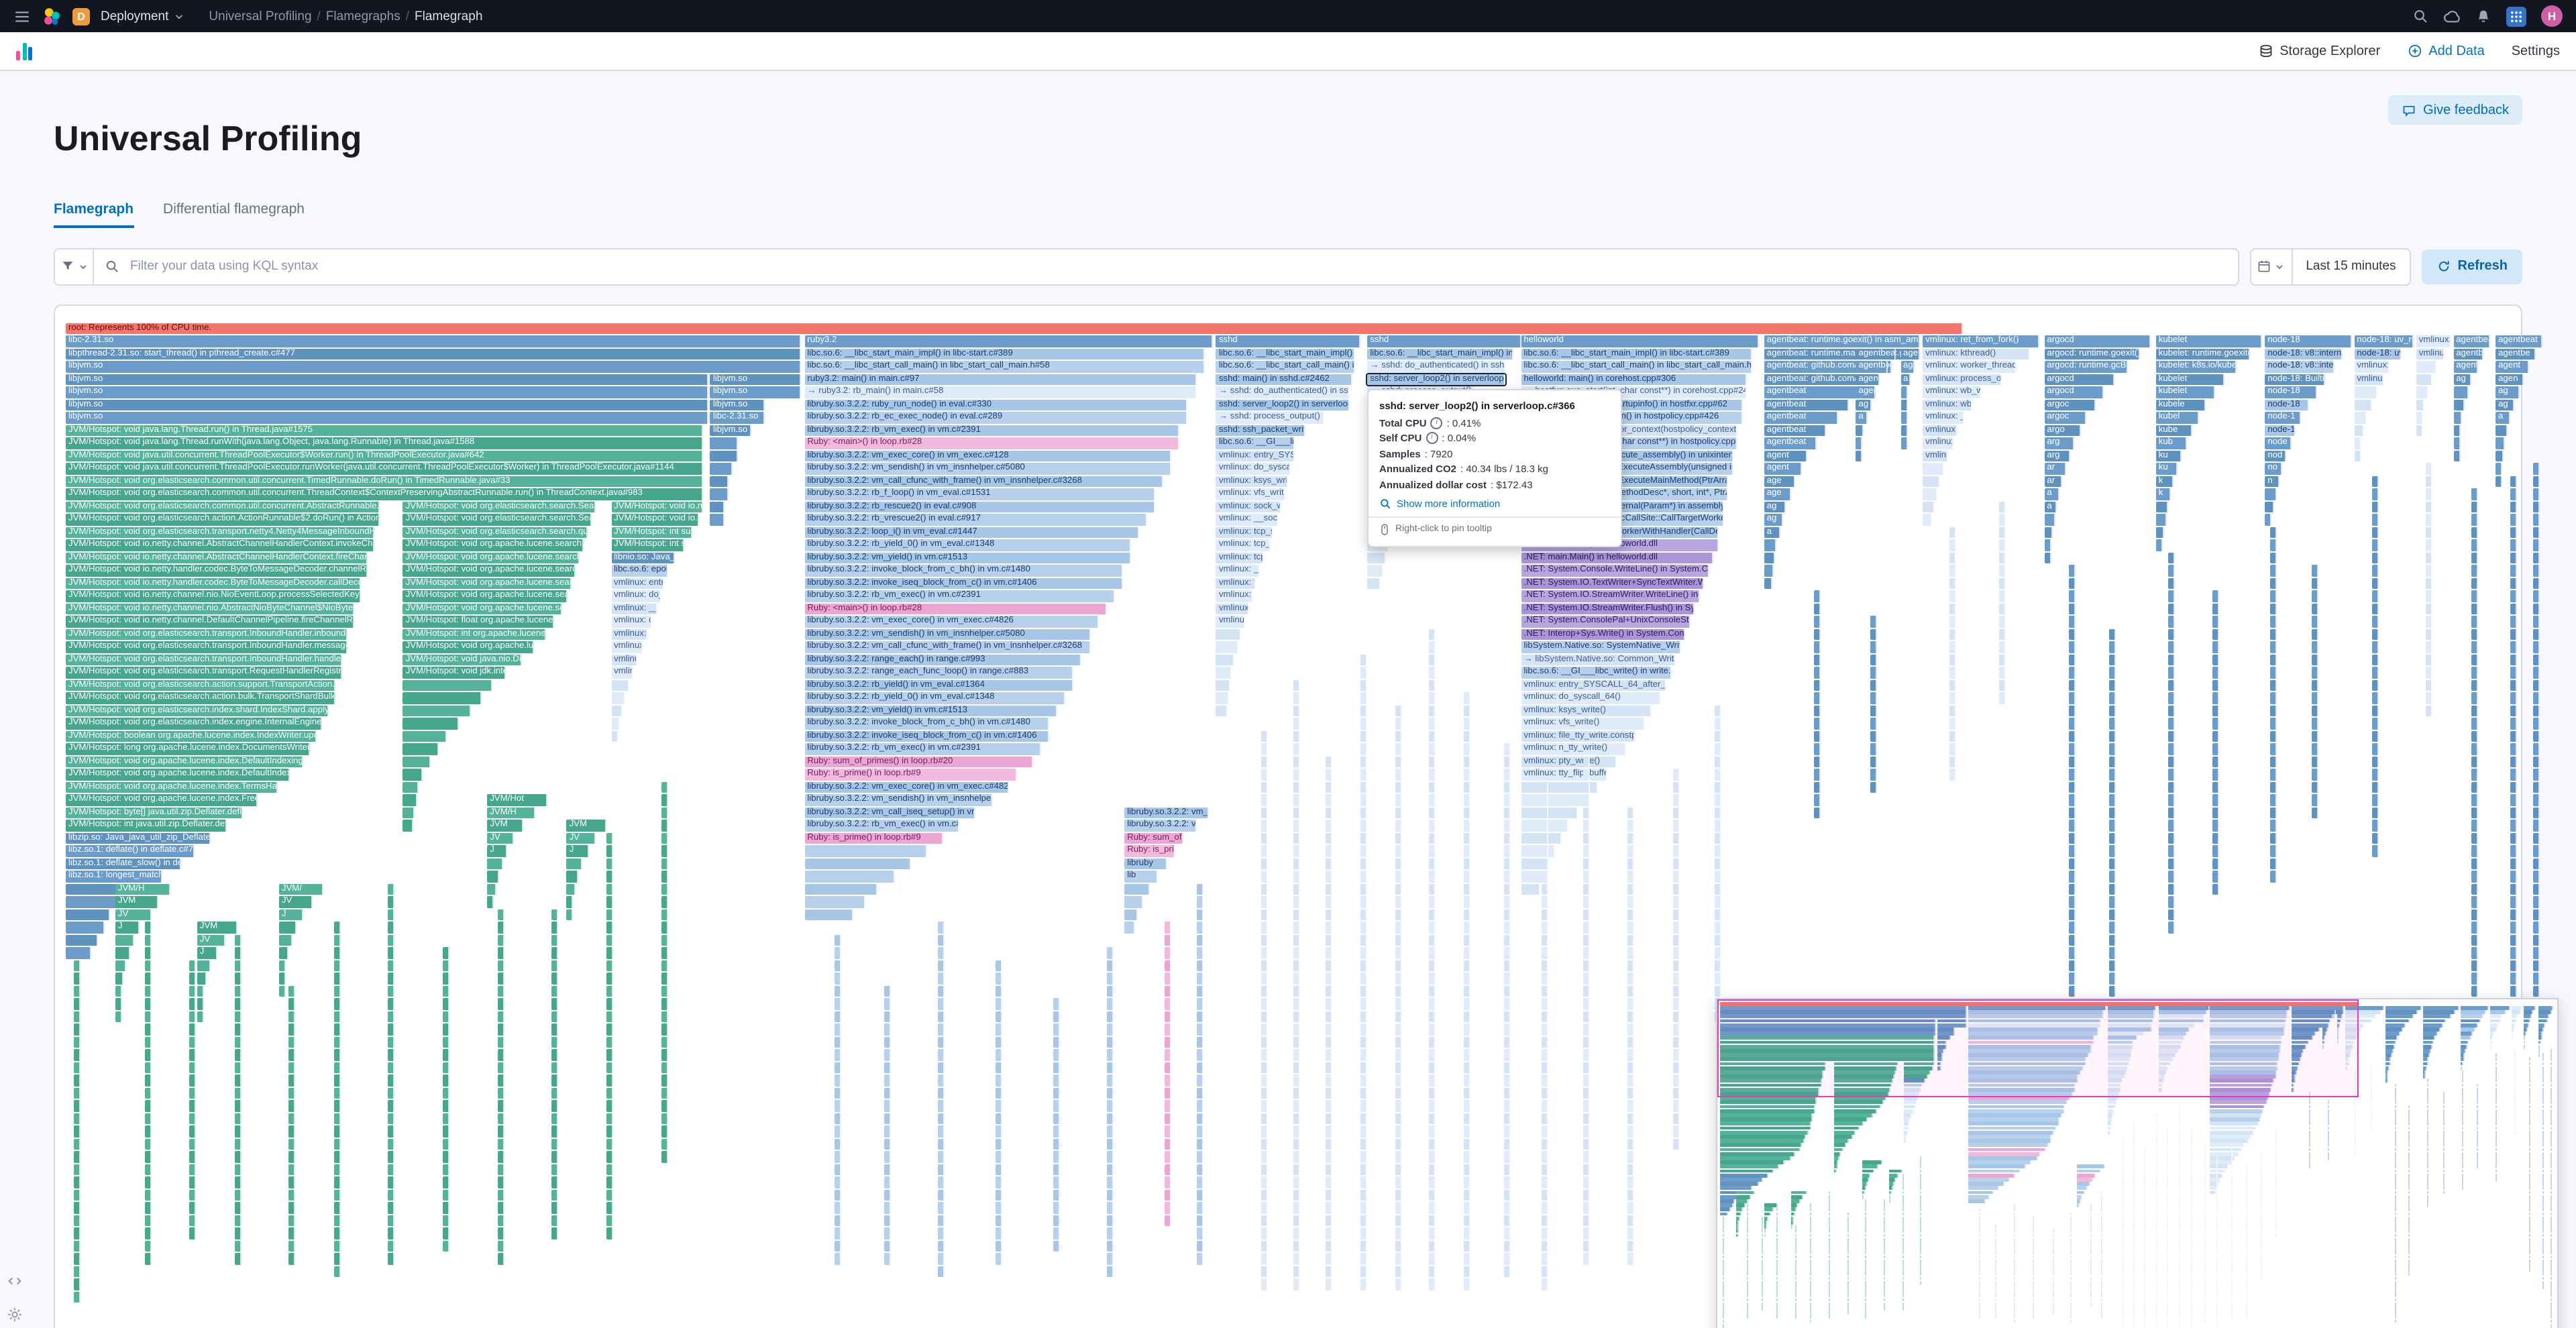  I want to click on flame-frame: vmlinux: n_tty_write(), so click(1573, 749).